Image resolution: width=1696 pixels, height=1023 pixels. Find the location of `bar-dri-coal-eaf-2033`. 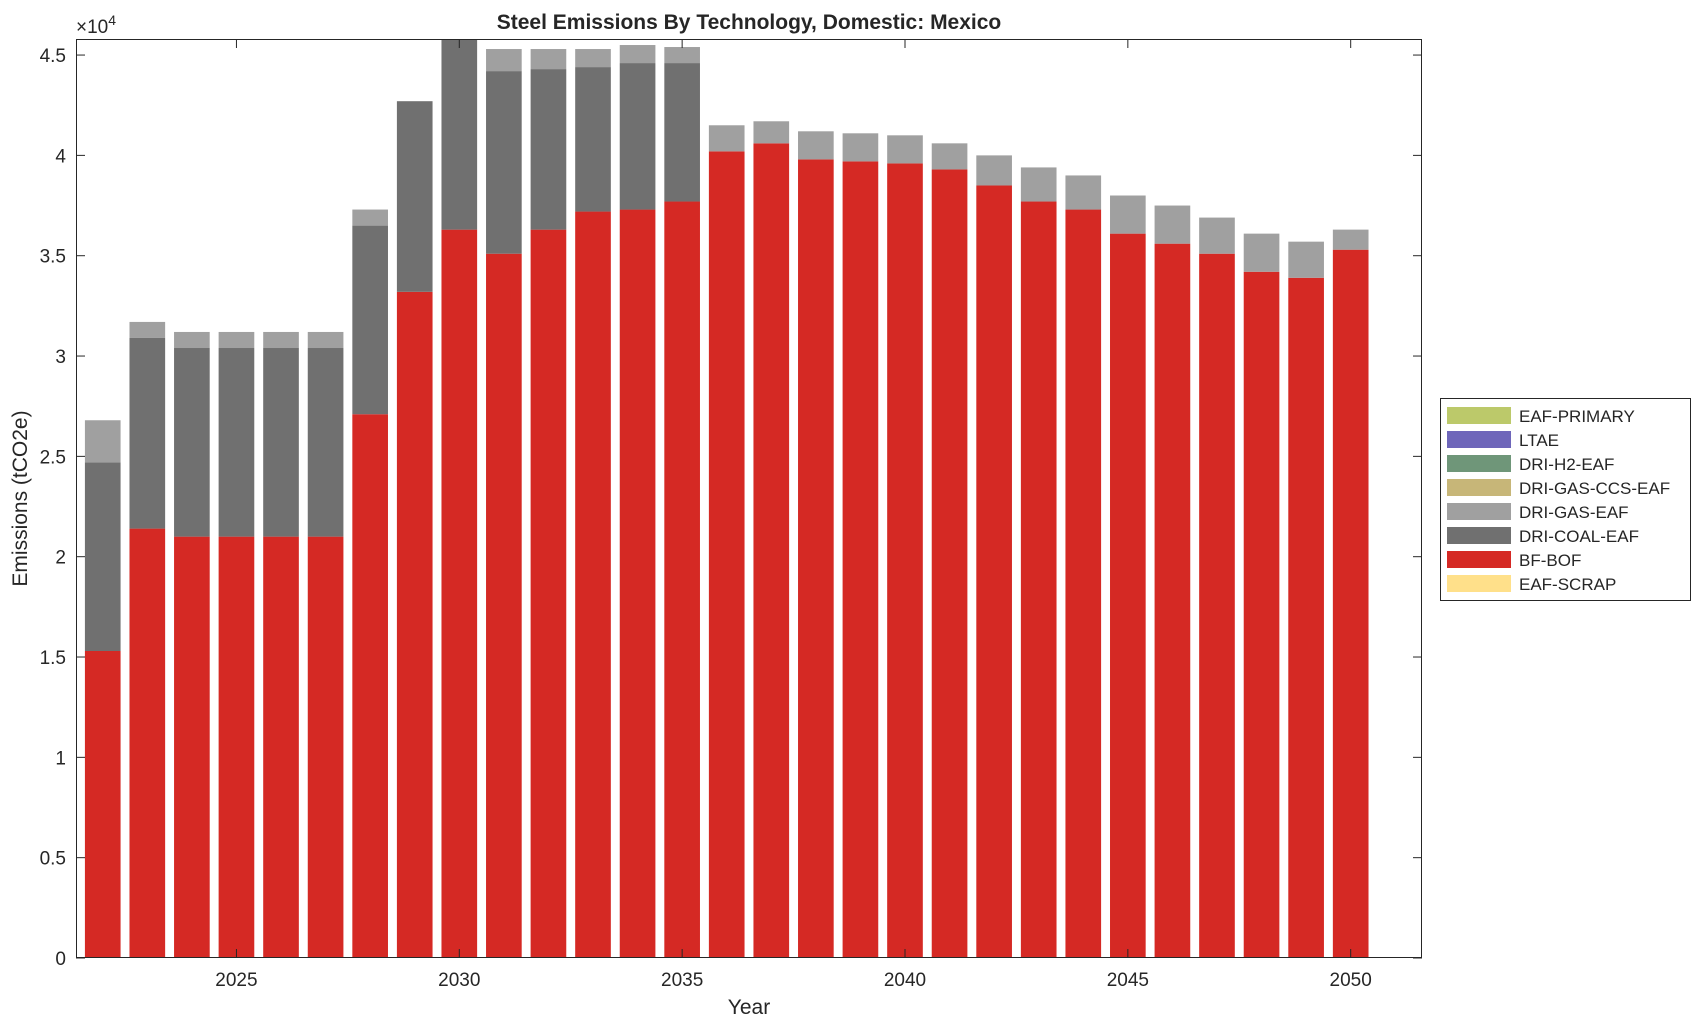

bar-dri-coal-eaf-2033 is located at coordinates (593, 139).